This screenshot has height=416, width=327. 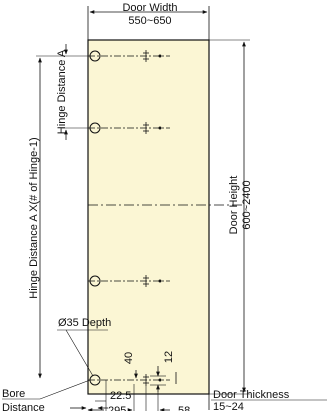 What do you see at coordinates (45, 217) in the screenshot?
I see `hinge-distance-total-dimension: Hinge Distance A X(# of Hinge-1)` at bounding box center [45, 217].